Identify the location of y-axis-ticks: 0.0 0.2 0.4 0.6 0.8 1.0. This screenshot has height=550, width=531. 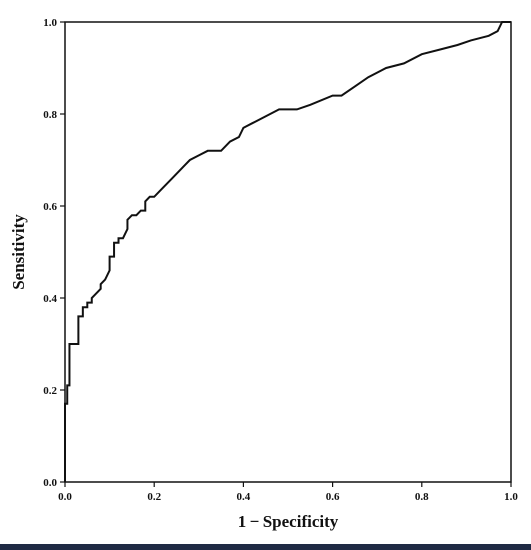
(54, 253).